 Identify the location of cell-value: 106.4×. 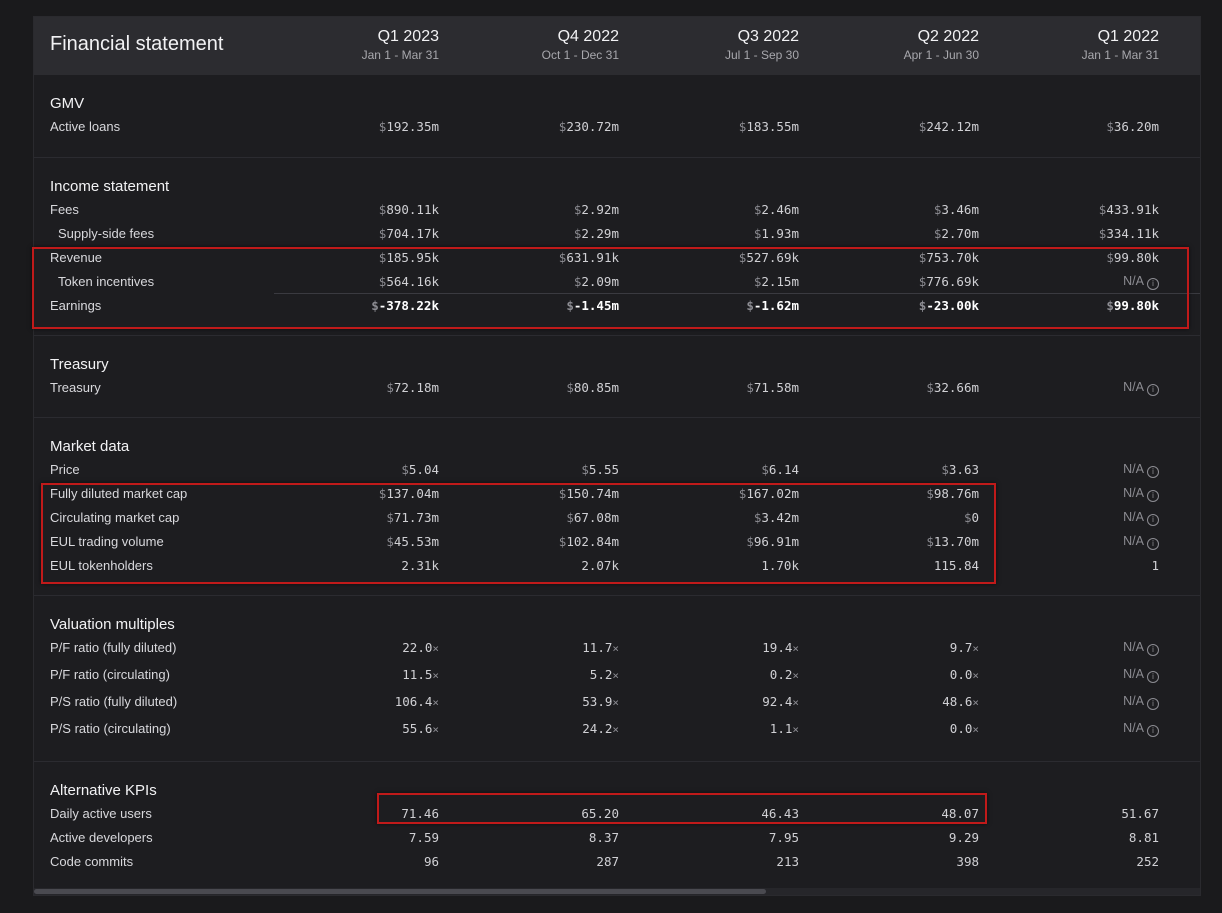
(339, 701).